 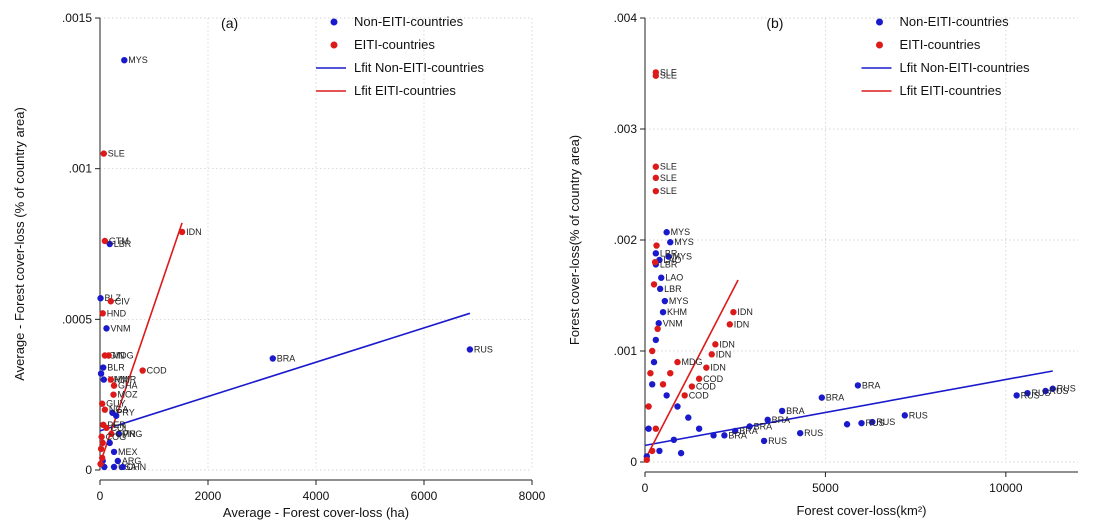 What do you see at coordinates (669, 264) in the screenshot?
I see `point-label: LBR` at bounding box center [669, 264].